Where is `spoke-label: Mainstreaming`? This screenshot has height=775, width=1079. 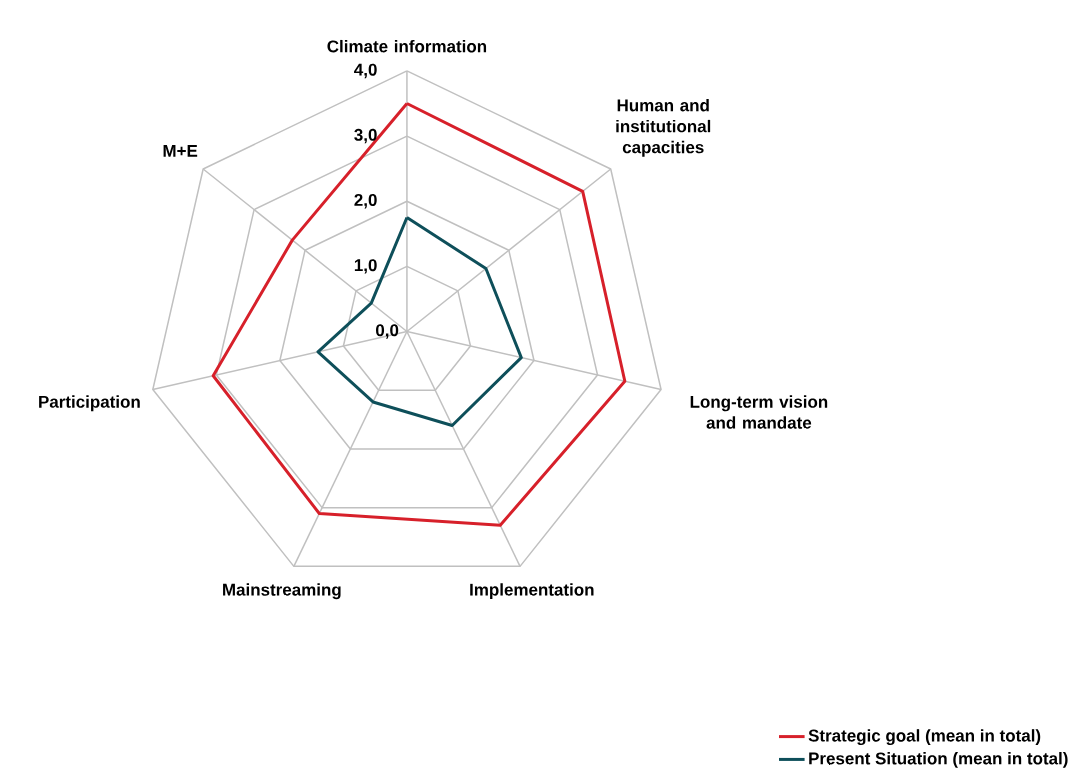 spoke-label: Mainstreaming is located at coordinates (282, 591).